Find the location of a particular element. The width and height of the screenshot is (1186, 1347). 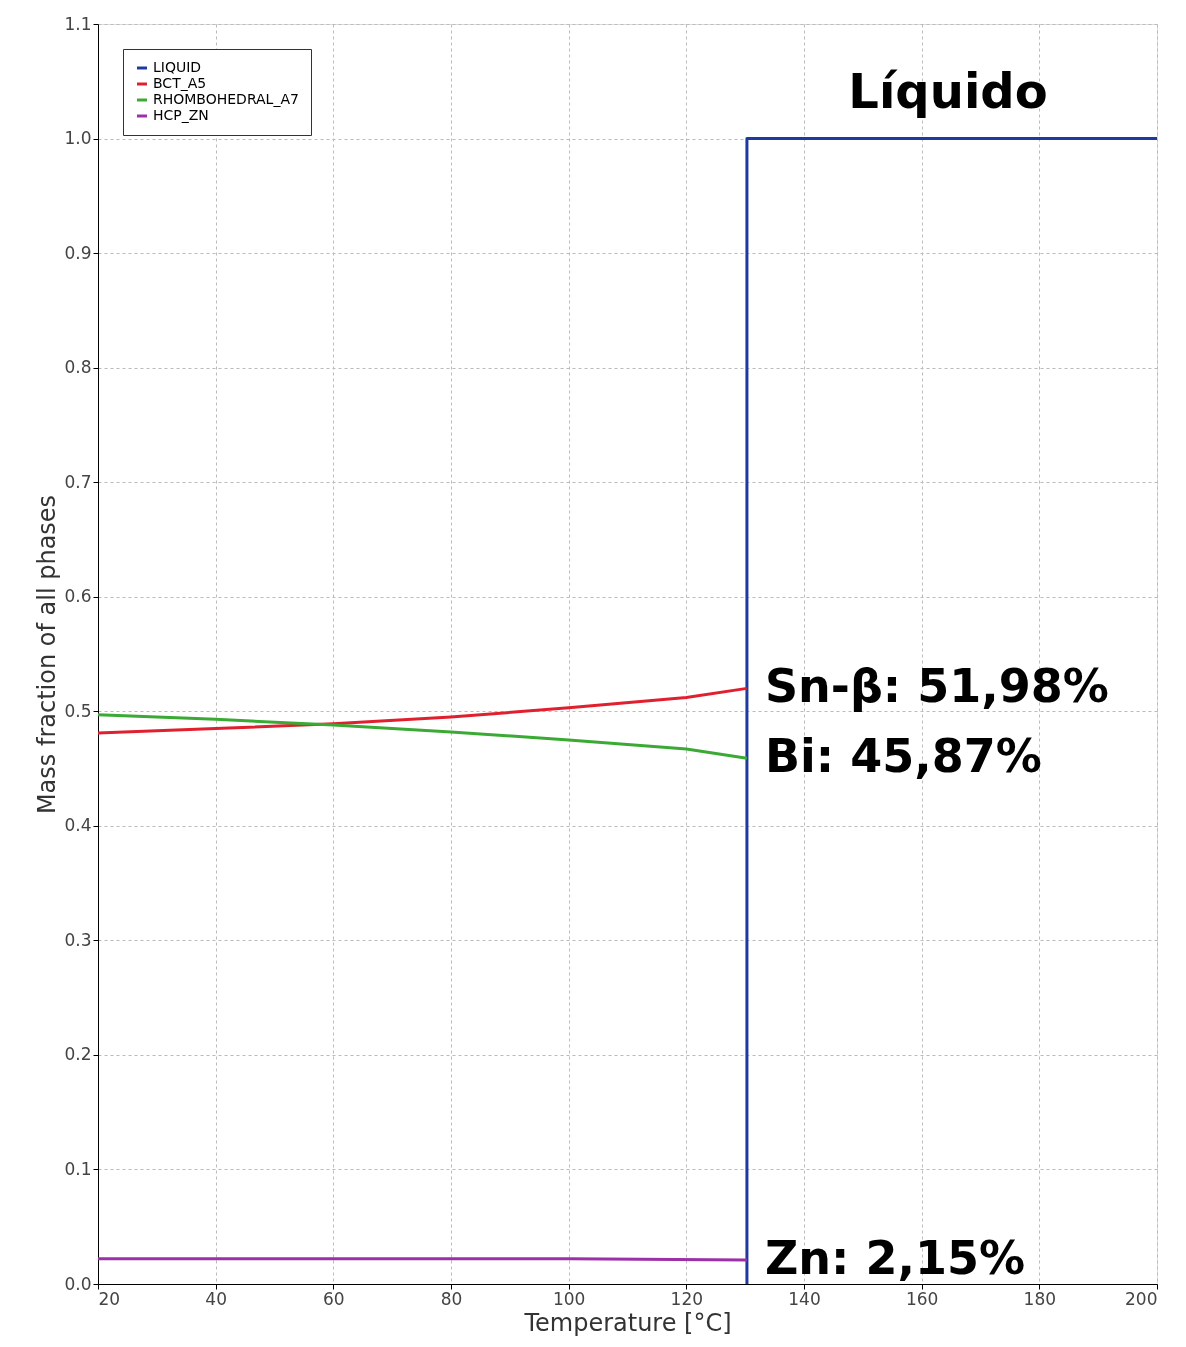

y-tick-label: 0.1 is located at coordinates (78, 1168).